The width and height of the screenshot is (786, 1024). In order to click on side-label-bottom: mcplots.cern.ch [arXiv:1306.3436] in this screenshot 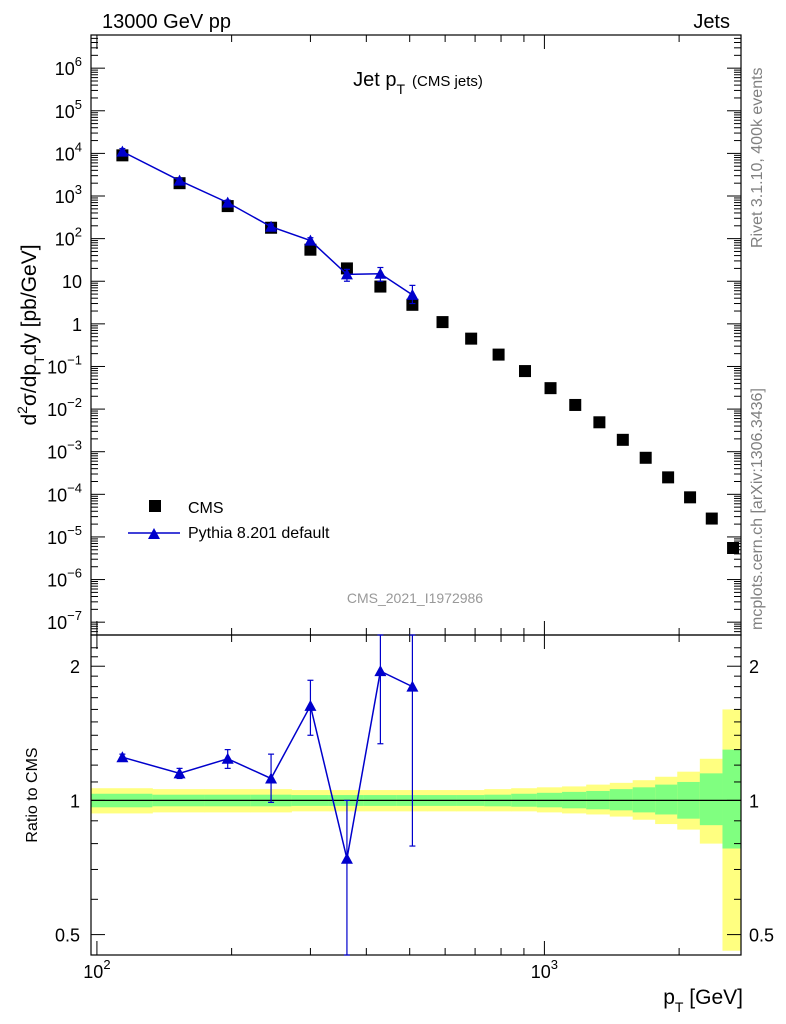, I will do `click(757, 509)`.